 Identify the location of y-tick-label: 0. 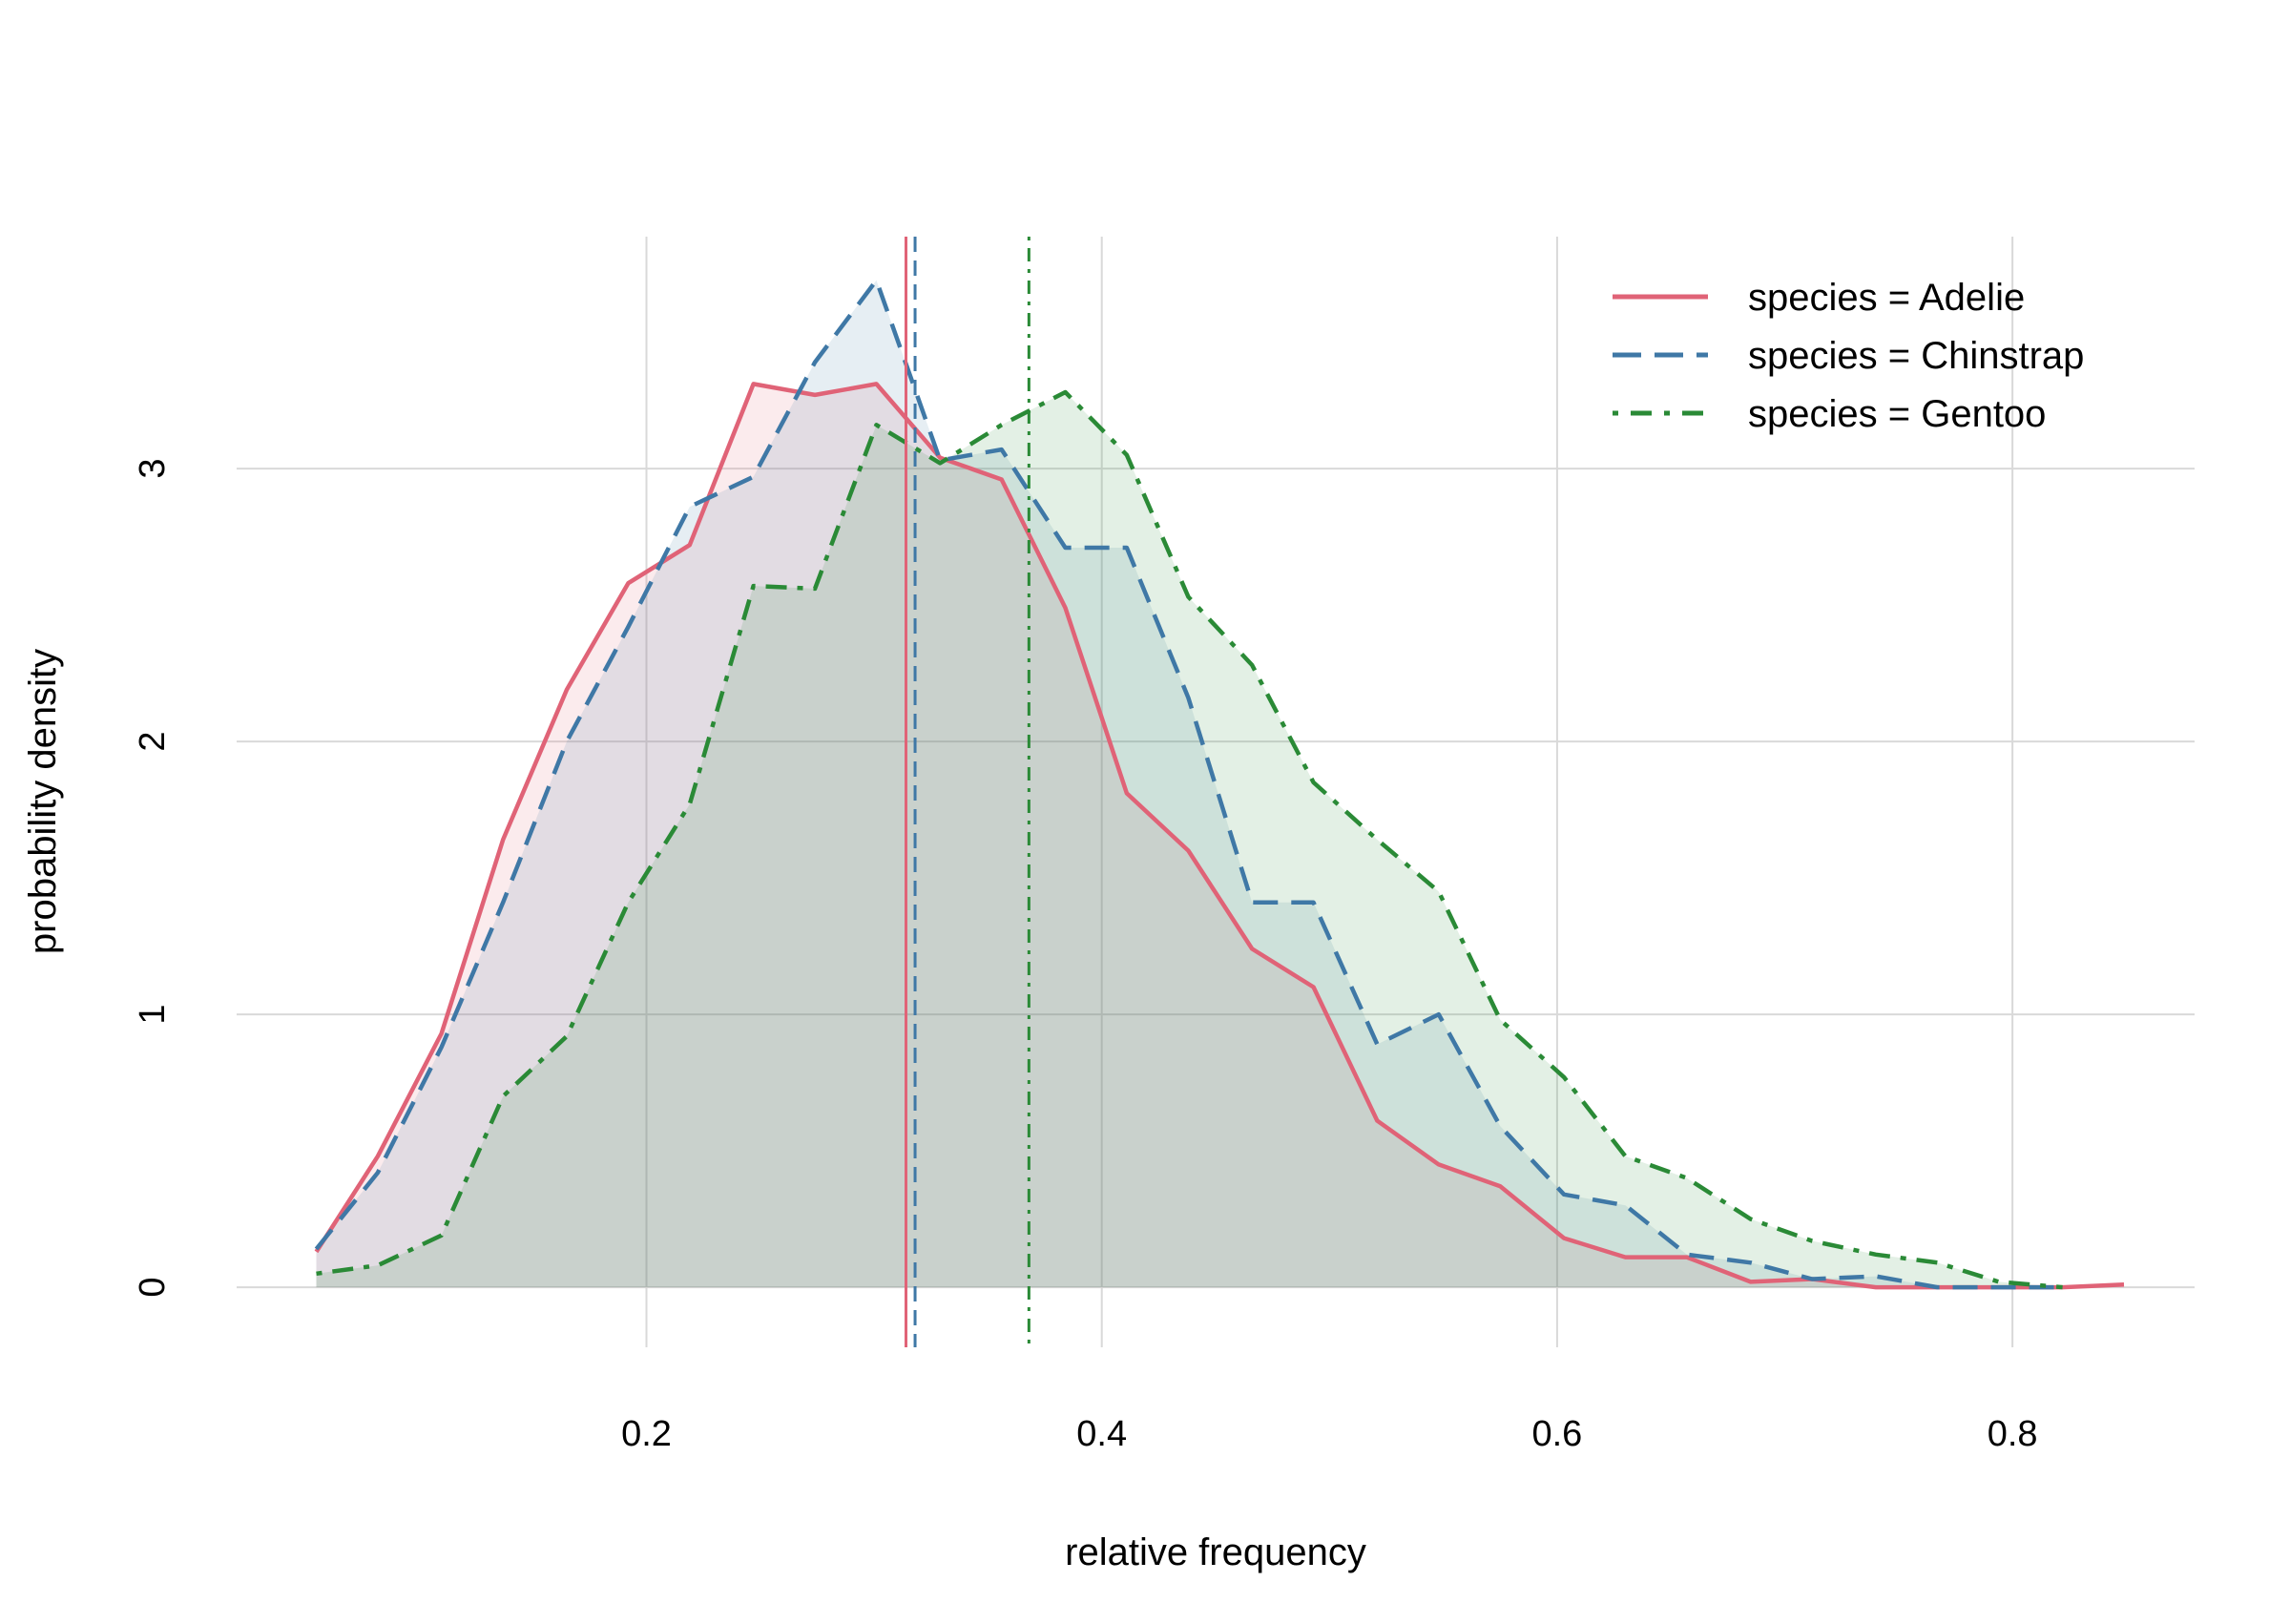
(153, 1288).